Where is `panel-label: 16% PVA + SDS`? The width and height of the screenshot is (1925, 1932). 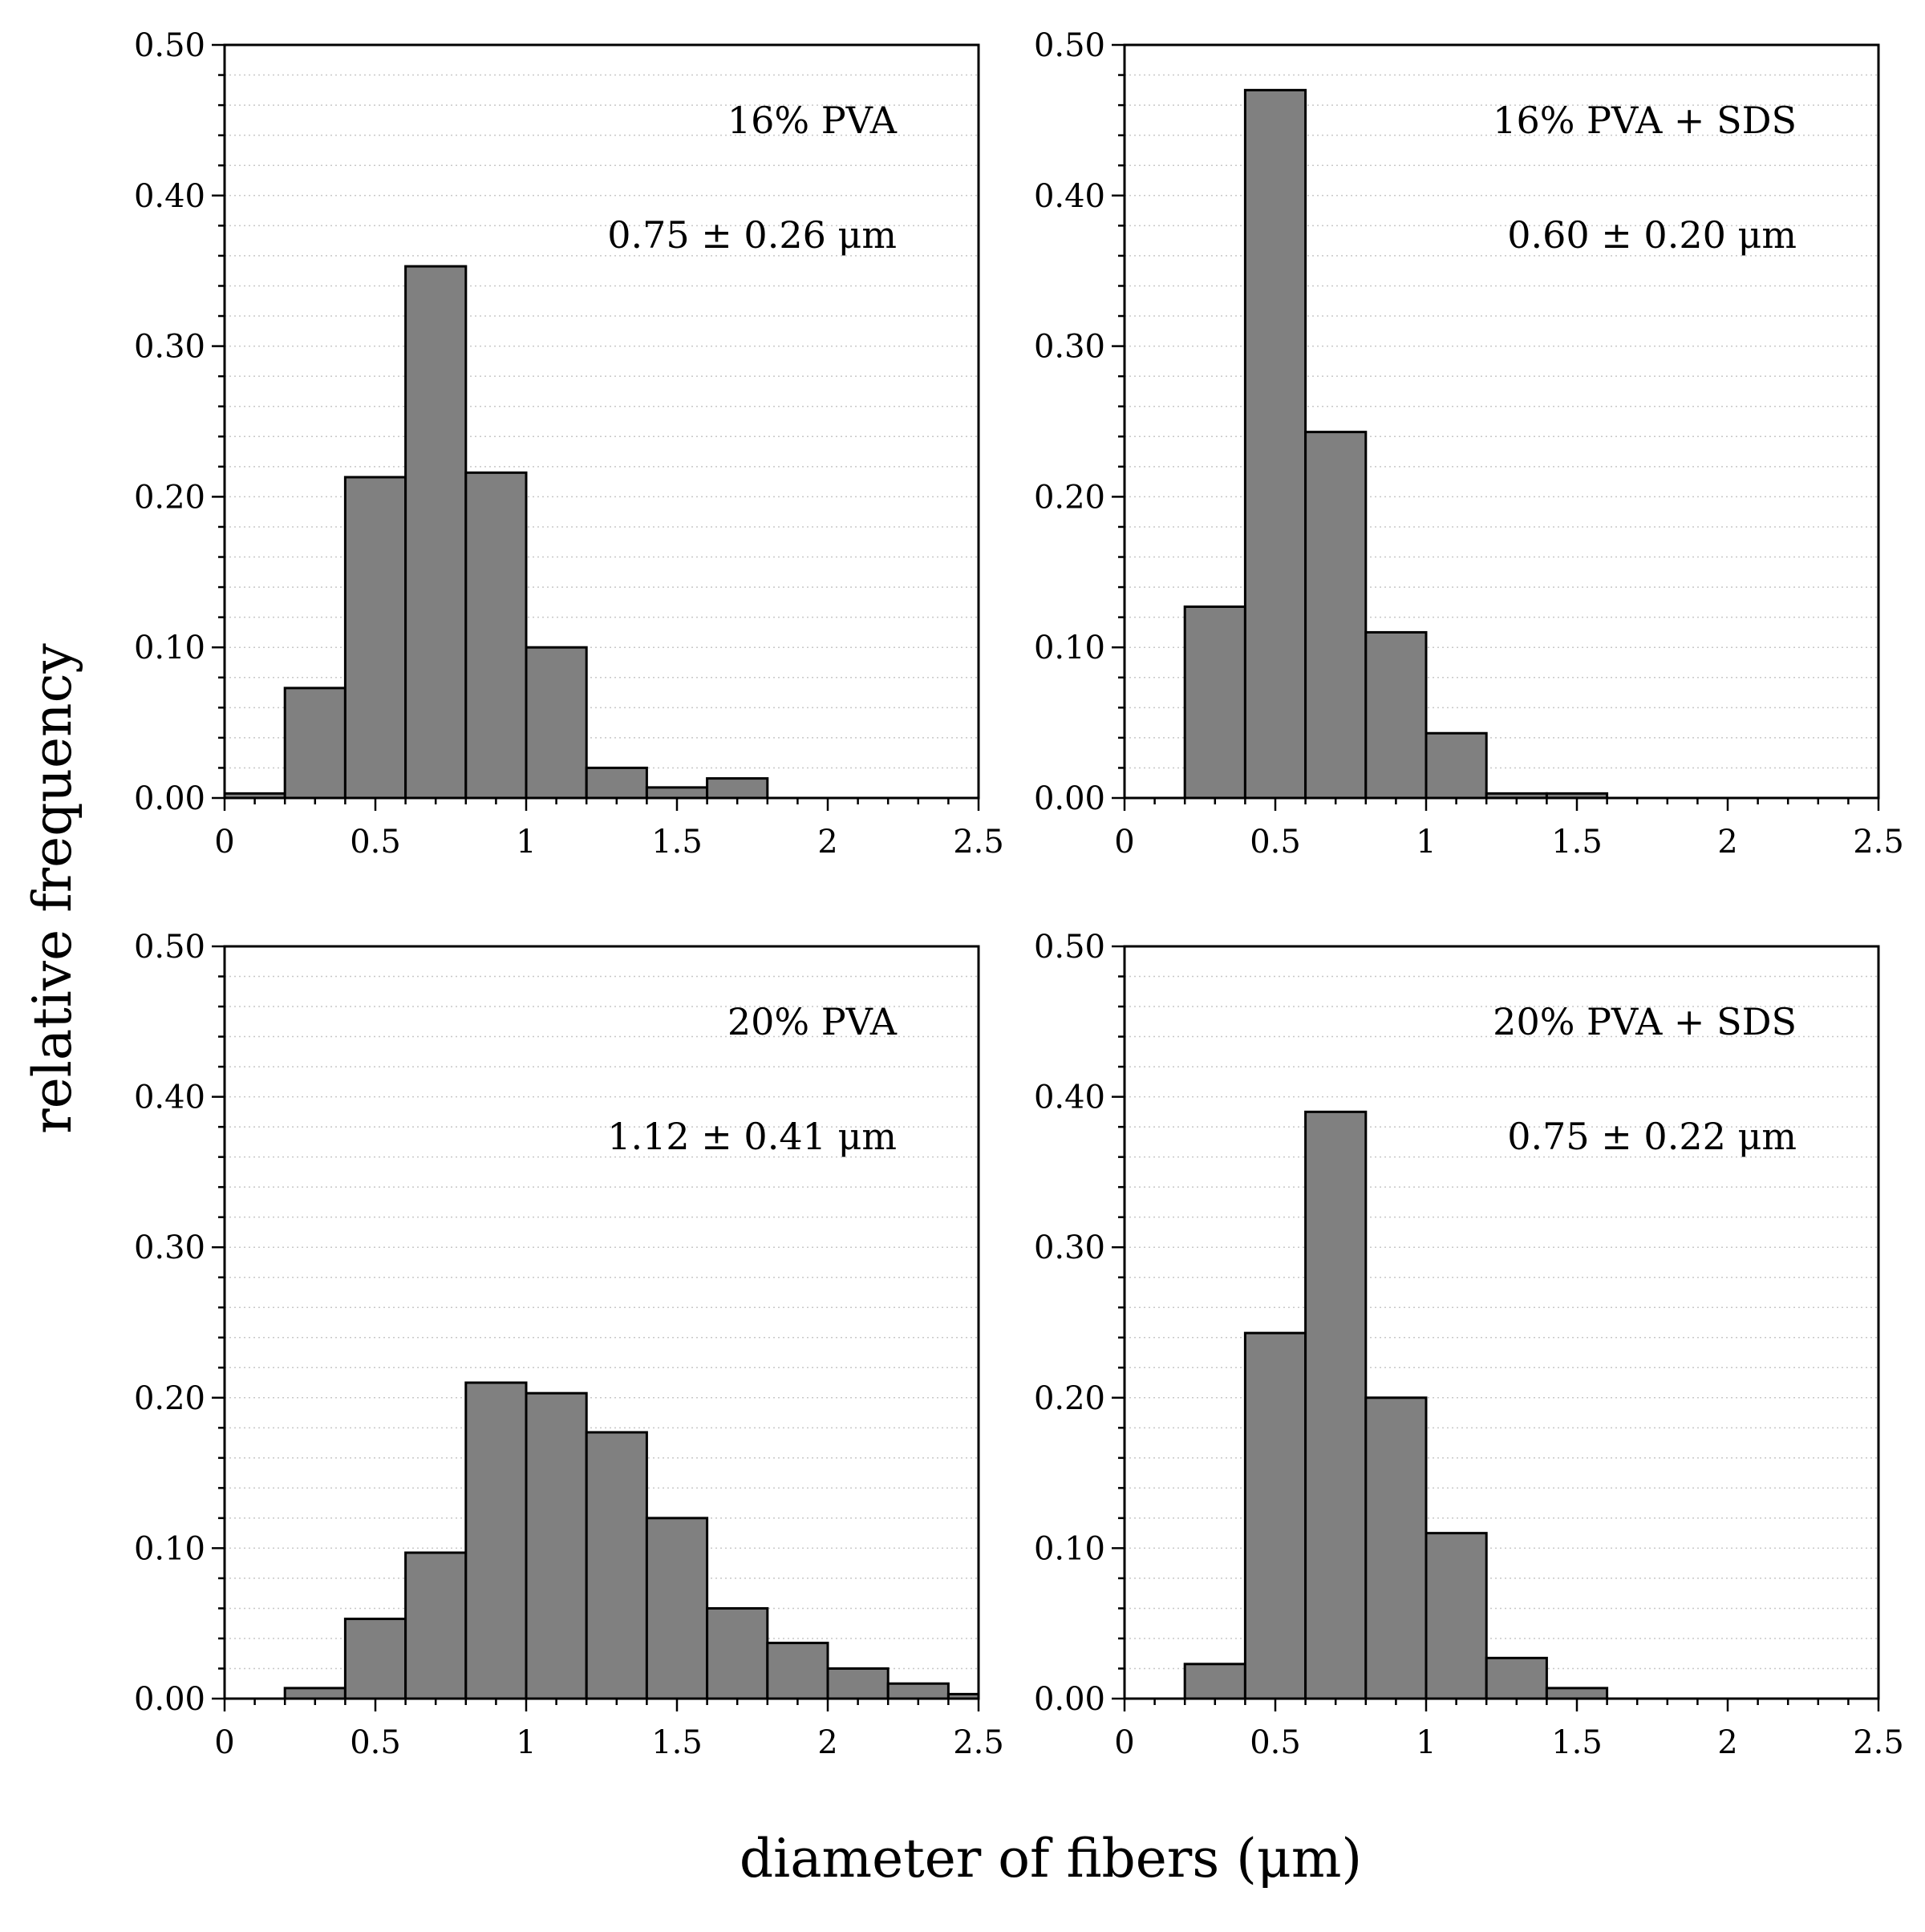
panel-label: 16% PVA + SDS is located at coordinates (1645, 120).